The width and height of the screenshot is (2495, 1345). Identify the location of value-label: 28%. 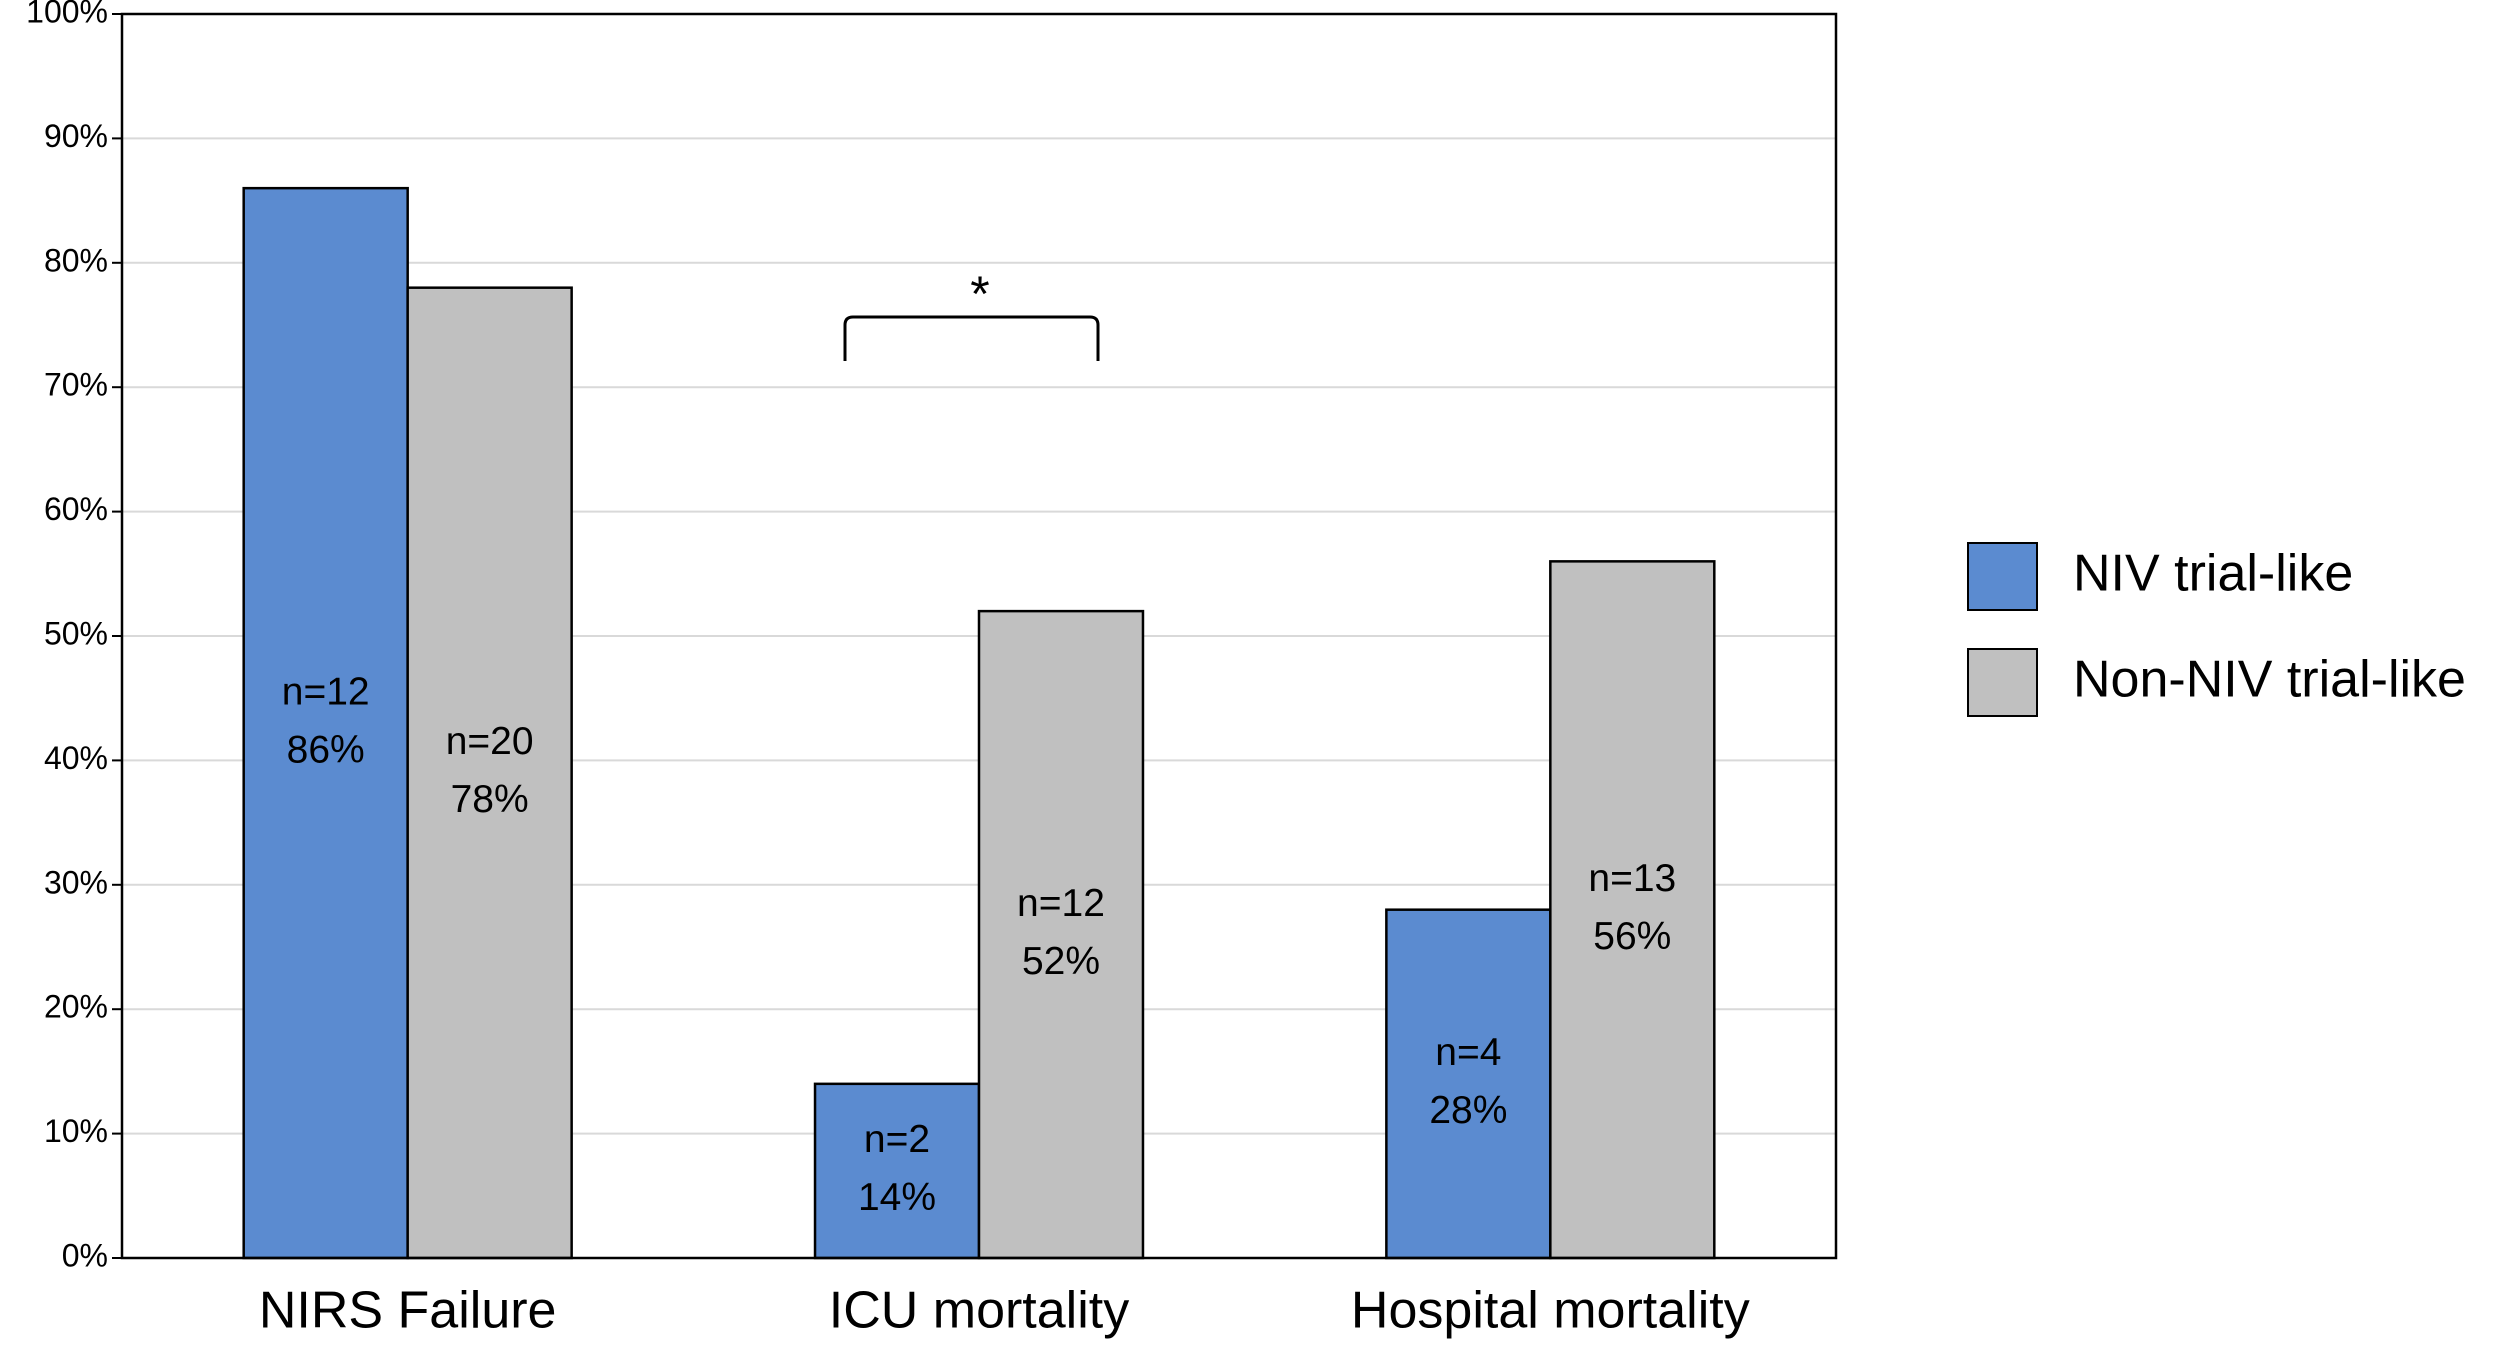
(1468, 1110).